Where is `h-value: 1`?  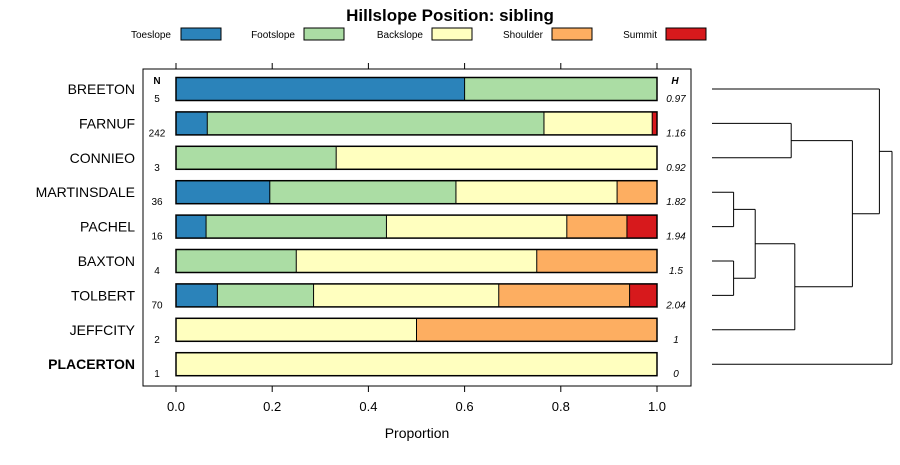
h-value: 1 is located at coordinates (676, 340).